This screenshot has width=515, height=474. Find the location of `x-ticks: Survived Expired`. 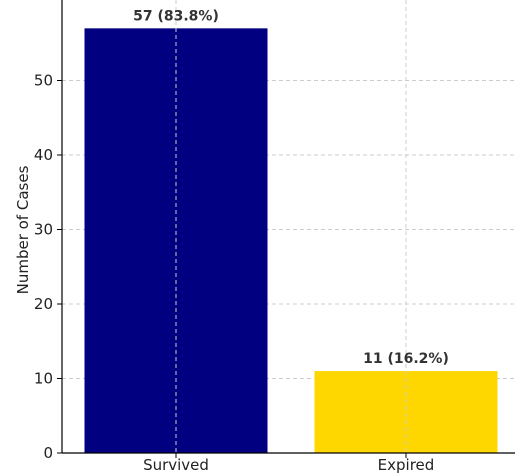

x-ticks: Survived Expired is located at coordinates (288, 463).